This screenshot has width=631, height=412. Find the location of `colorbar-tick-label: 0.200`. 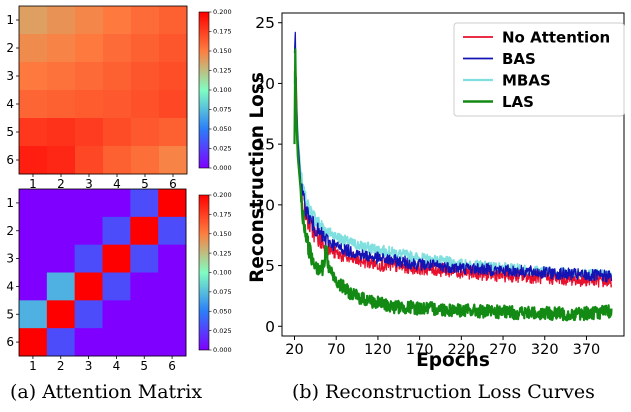

colorbar-tick-label: 0.200 is located at coordinates (222, 195).